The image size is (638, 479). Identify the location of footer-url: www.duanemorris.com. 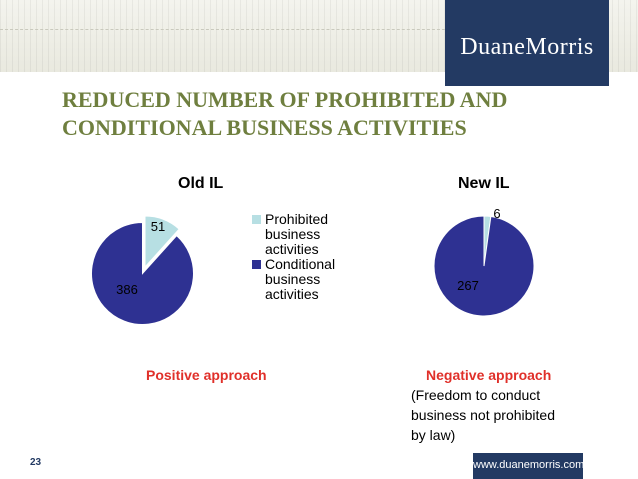
(529, 465).